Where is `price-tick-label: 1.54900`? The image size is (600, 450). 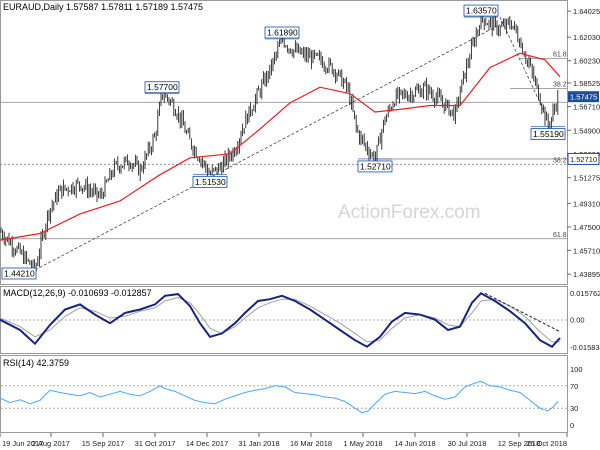
price-tick-label: 1.54900 is located at coordinates (586, 130).